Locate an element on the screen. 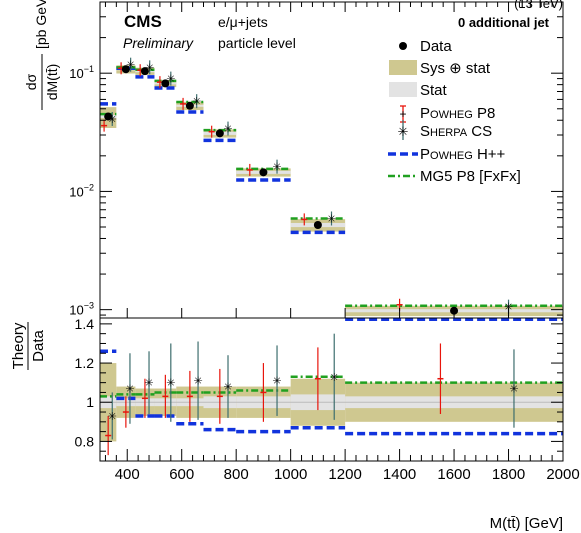 This screenshot has height=533, width=581. legend-entry-powheg-p8: + POWHEG P8 is located at coordinates (447, 114).